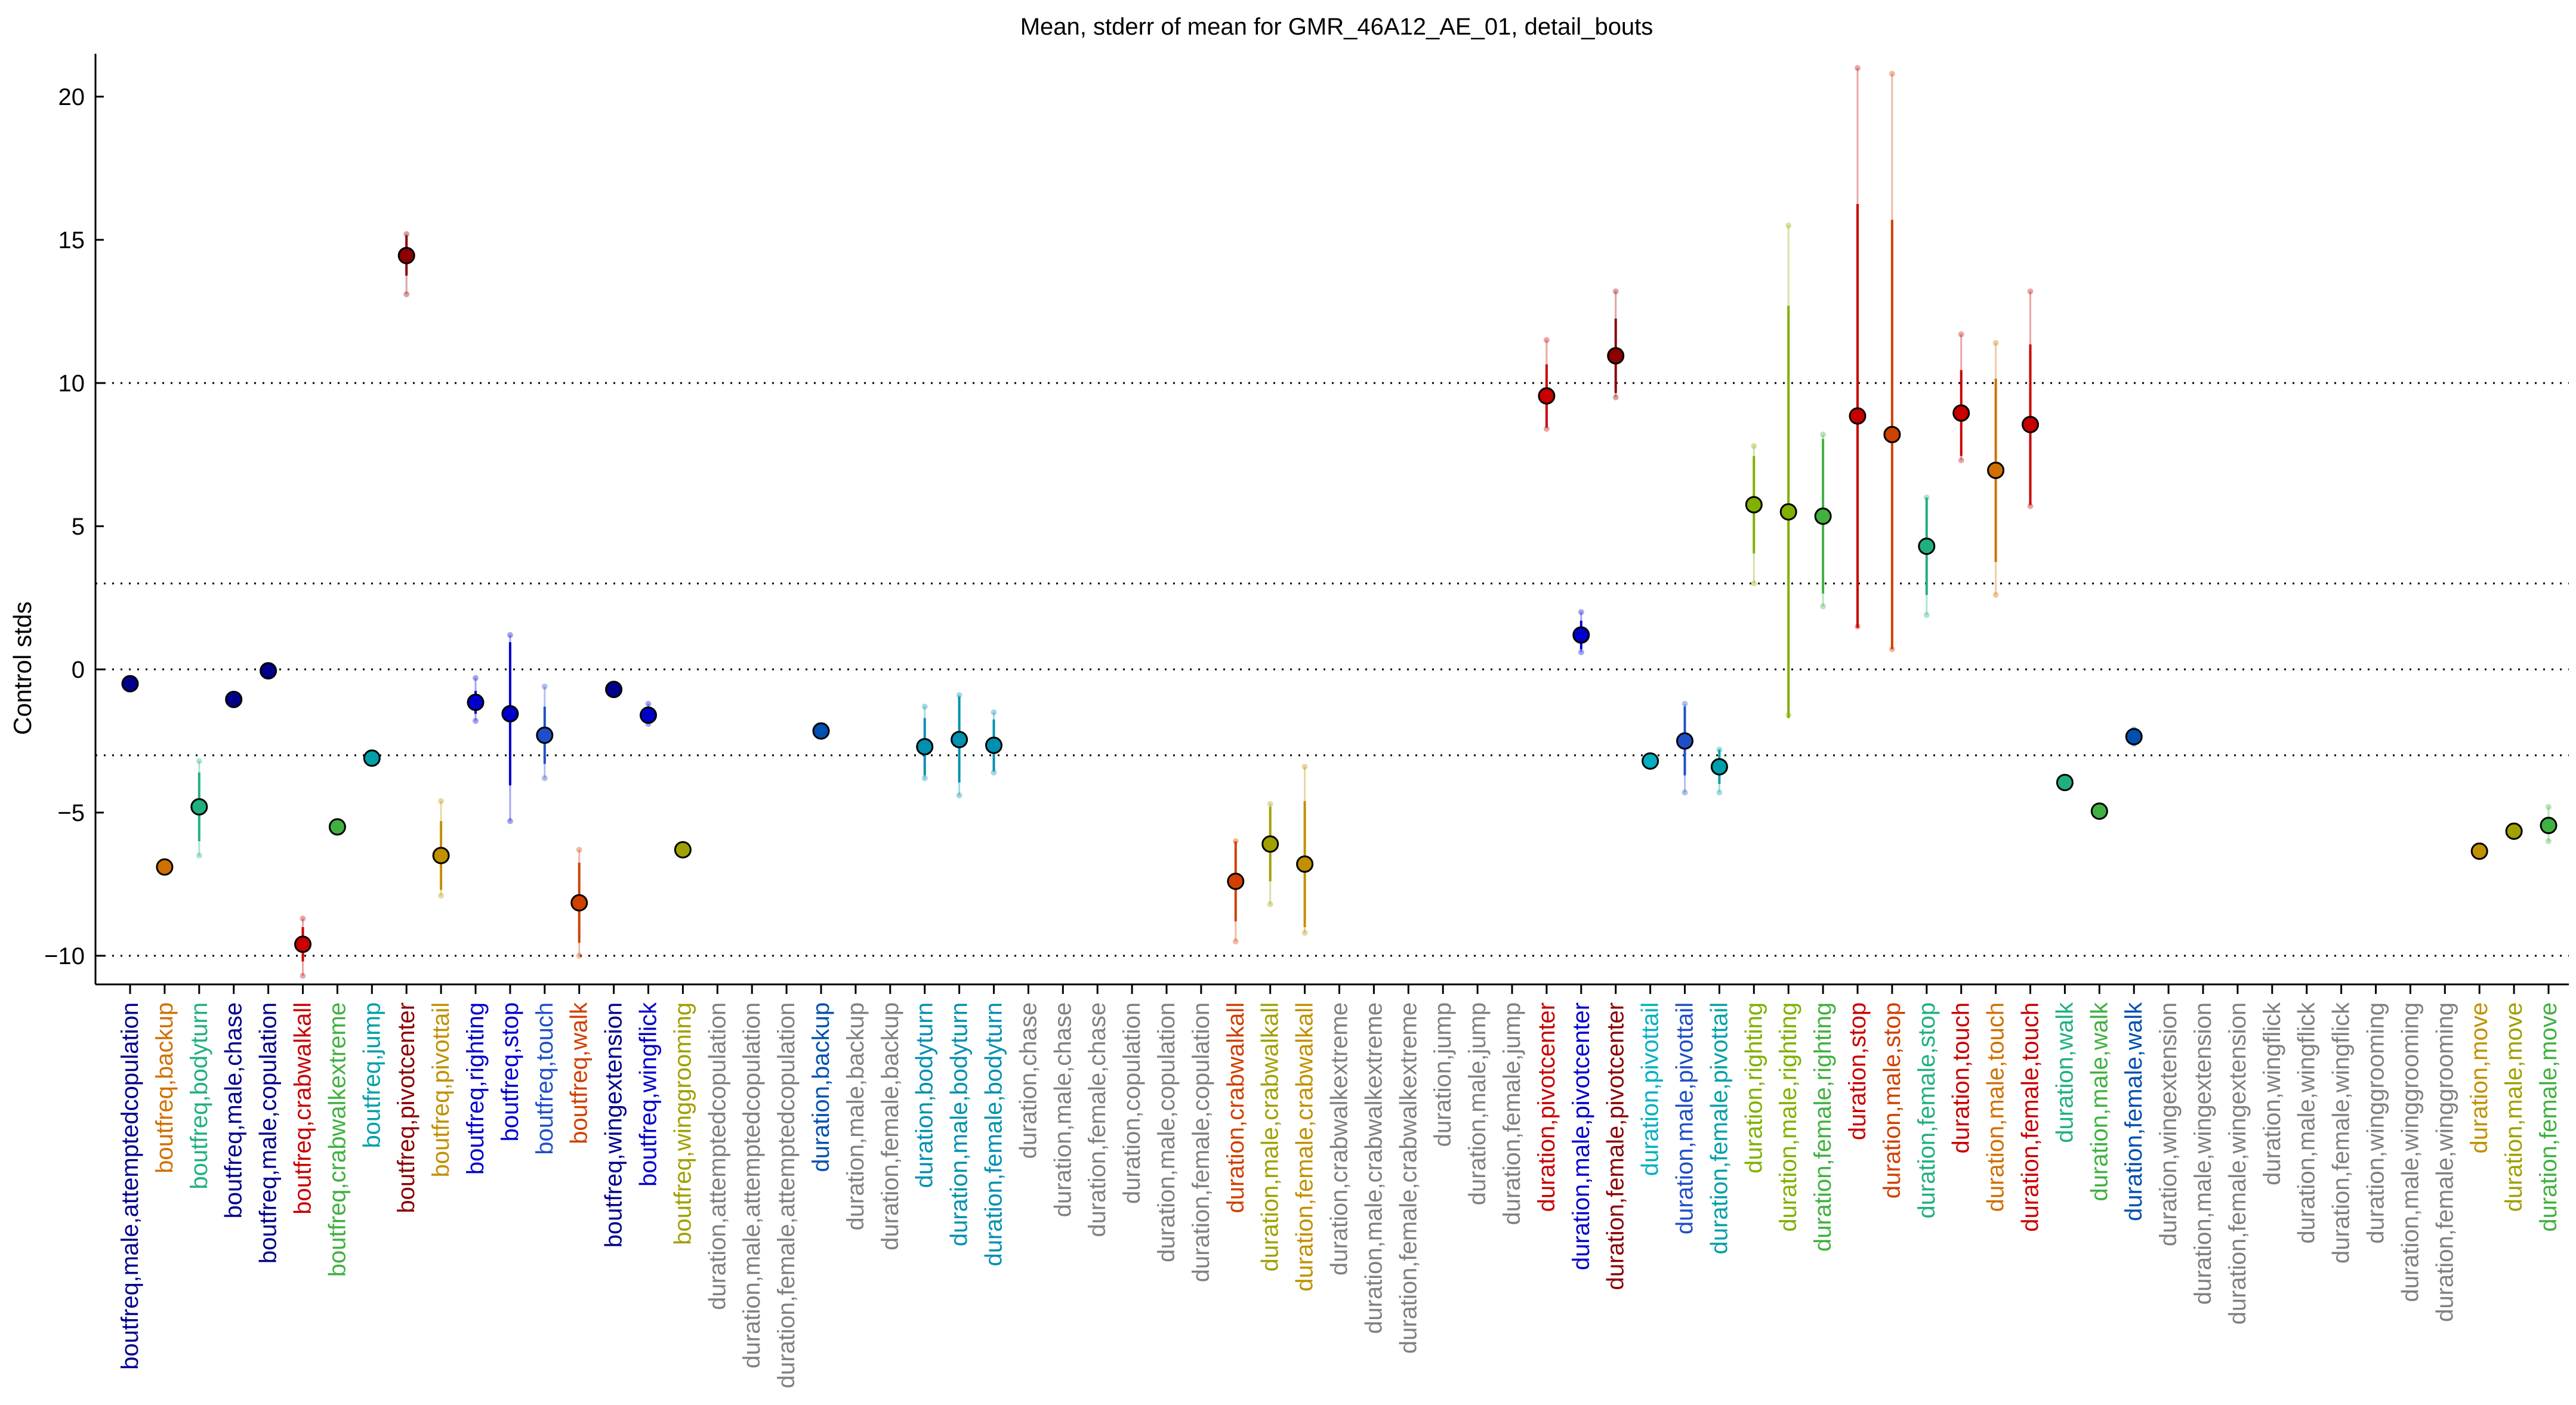  Describe the element at coordinates (1097, 1119) in the screenshot. I see `x-tick-label: duration,female,chase` at that location.